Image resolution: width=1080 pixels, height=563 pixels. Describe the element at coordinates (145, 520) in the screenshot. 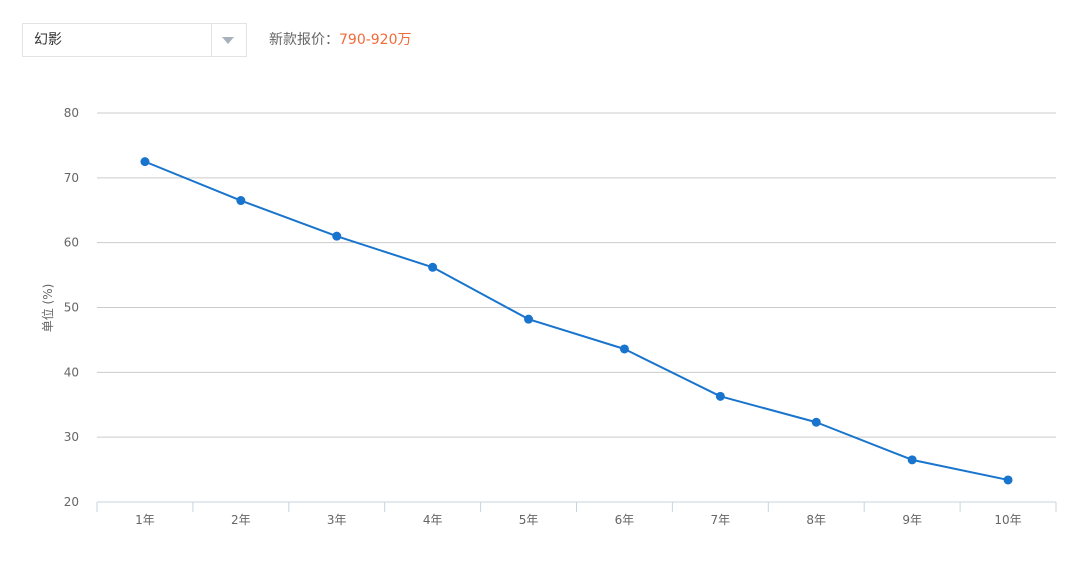

I see `x-tick-label: 1年` at that location.